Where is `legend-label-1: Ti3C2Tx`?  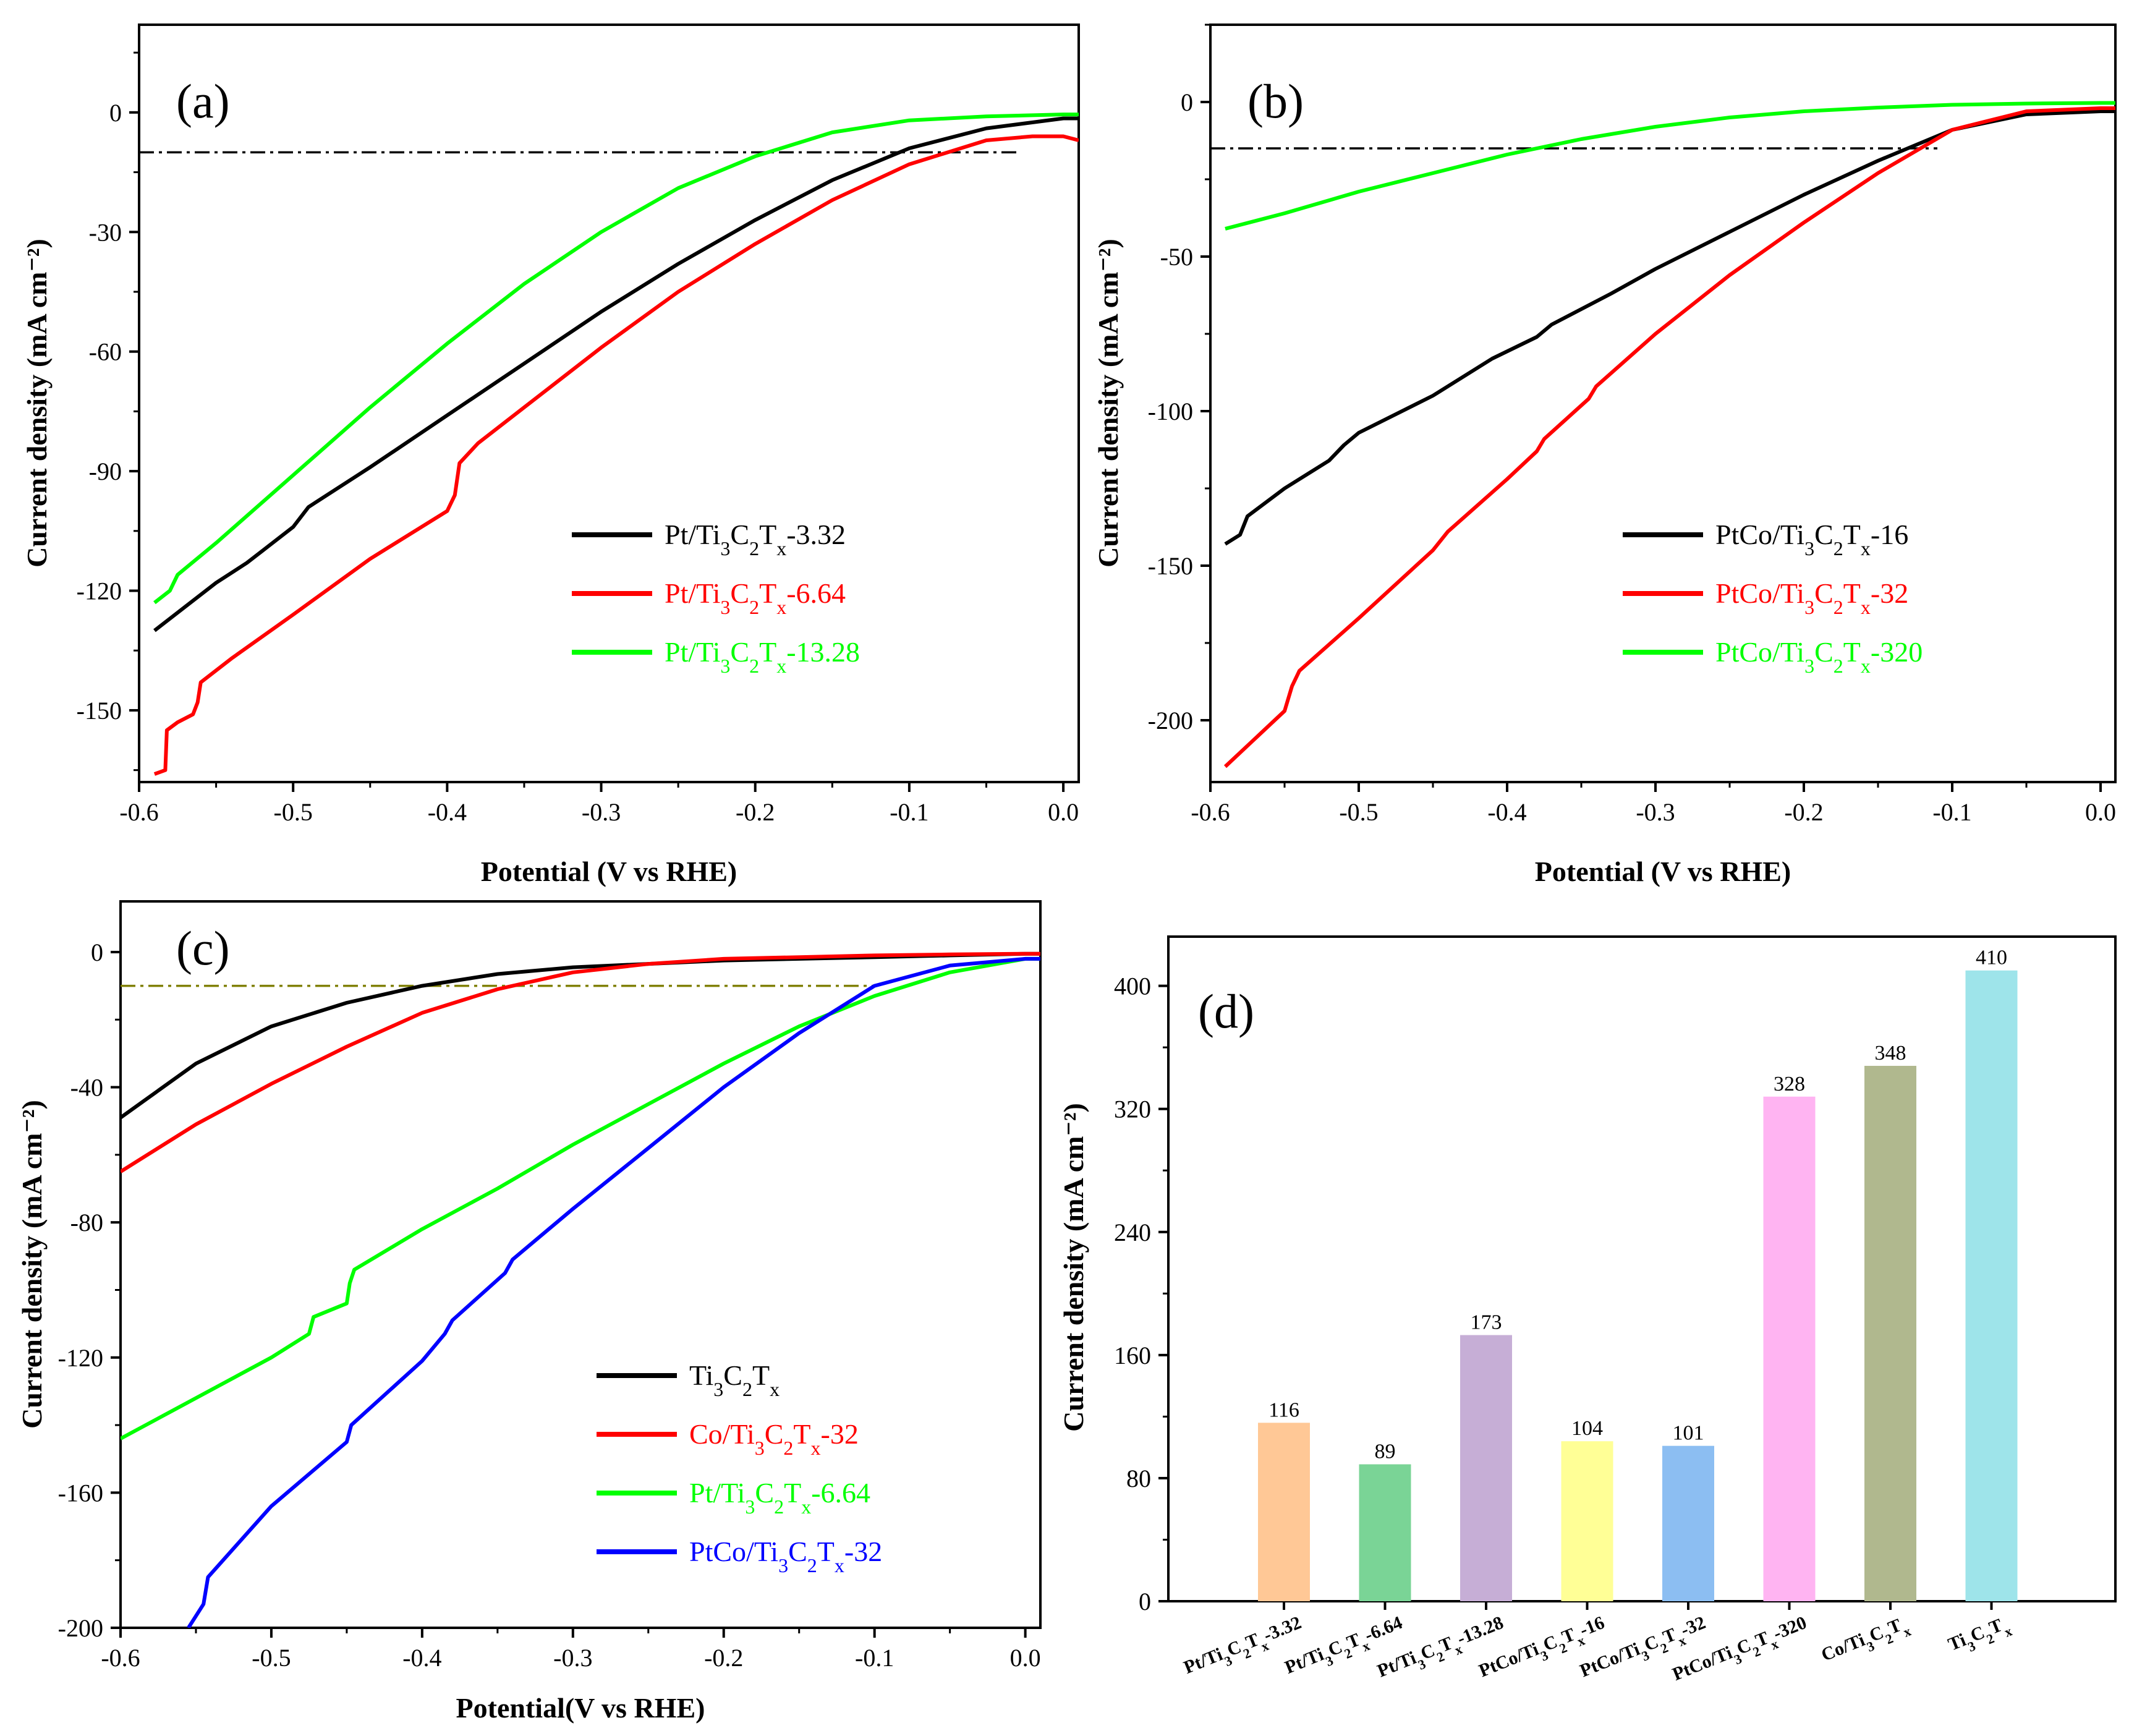 legend-label-1: Ti3C2Tx is located at coordinates (734, 1379).